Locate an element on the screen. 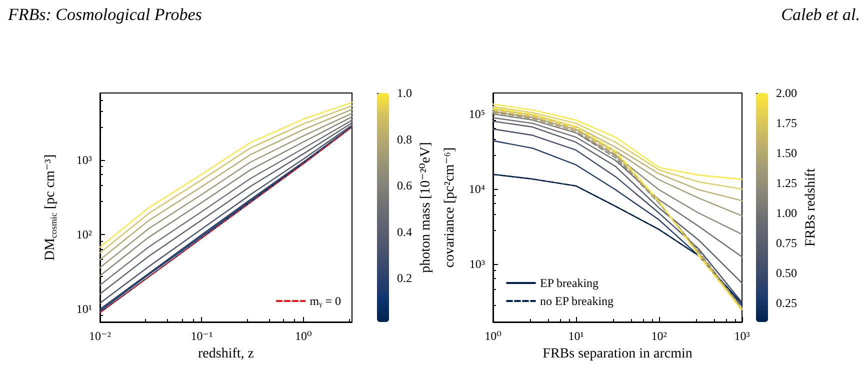 This screenshot has width=868, height=366. y-tick-label: 10¹ is located at coordinates (84, 309).